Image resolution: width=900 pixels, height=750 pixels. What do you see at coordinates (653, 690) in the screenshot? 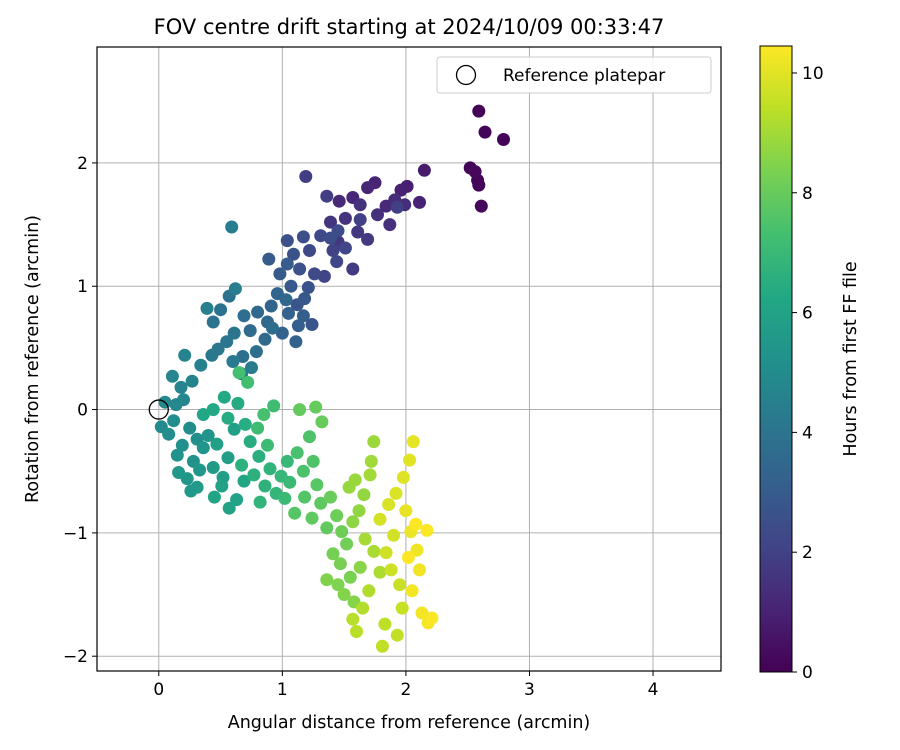
I see `x-tick-label: 4` at bounding box center [653, 690].